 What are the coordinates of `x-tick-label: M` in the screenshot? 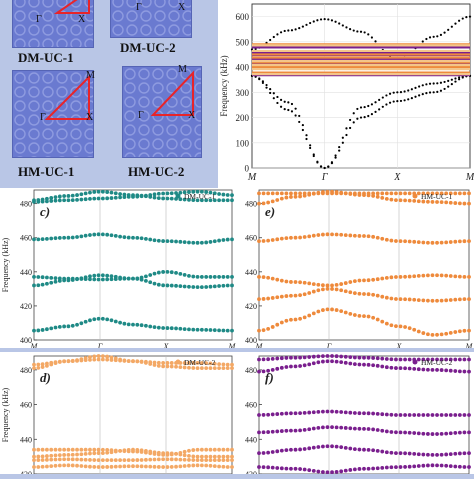 It's located at (259, 345).